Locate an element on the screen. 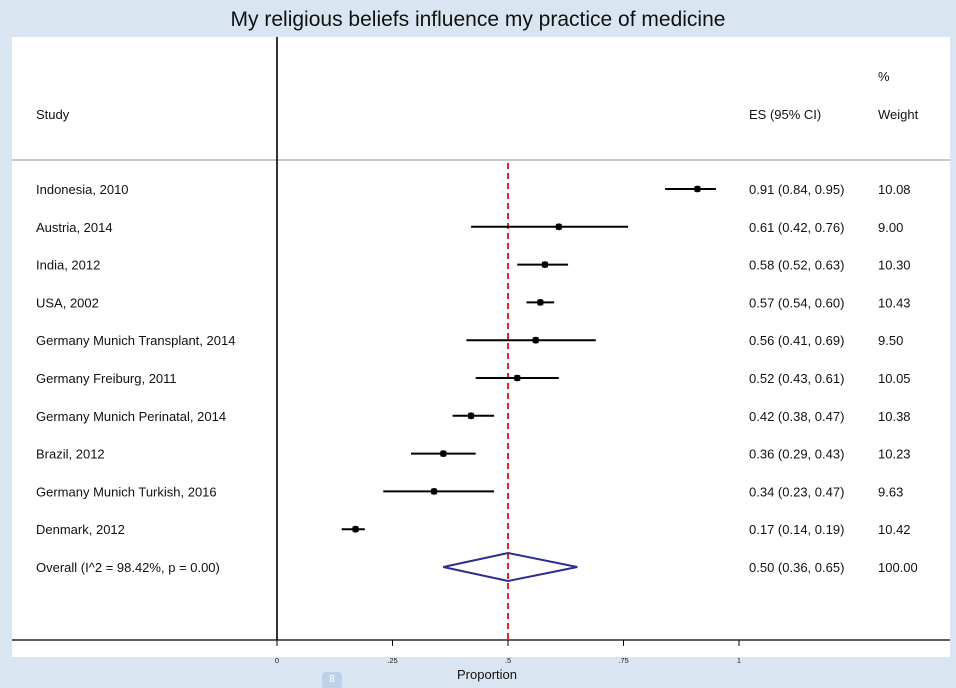  es-ci-text: 0.56 (0.41, 0.69) is located at coordinates (796, 340).